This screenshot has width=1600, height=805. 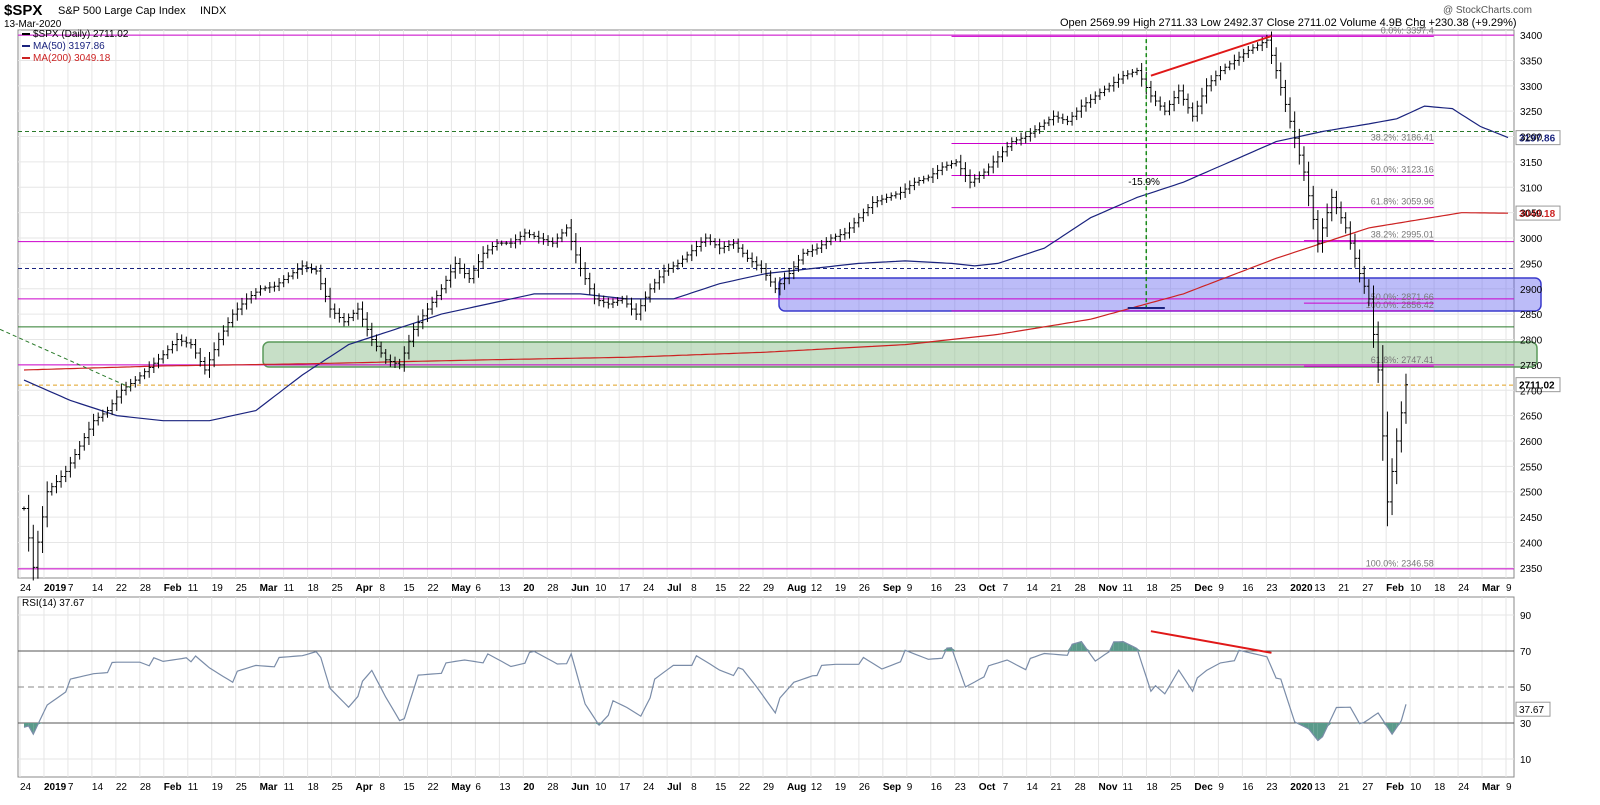 I want to click on rsi-value-tag-box, so click(x=1533, y=709).